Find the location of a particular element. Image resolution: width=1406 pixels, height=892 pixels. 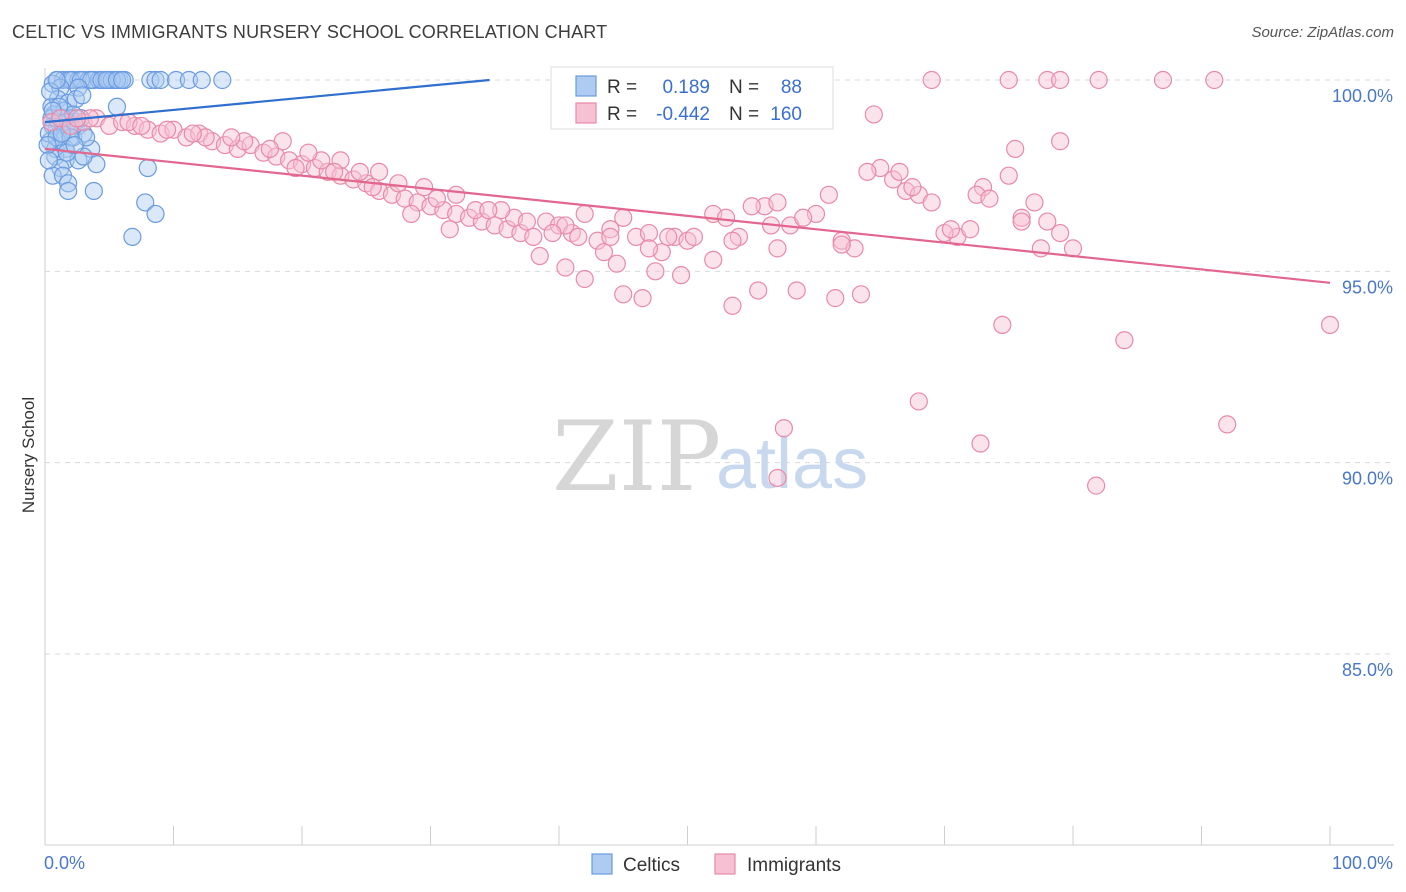

y-tick-label: 85.0% is located at coordinates (1367, 670).